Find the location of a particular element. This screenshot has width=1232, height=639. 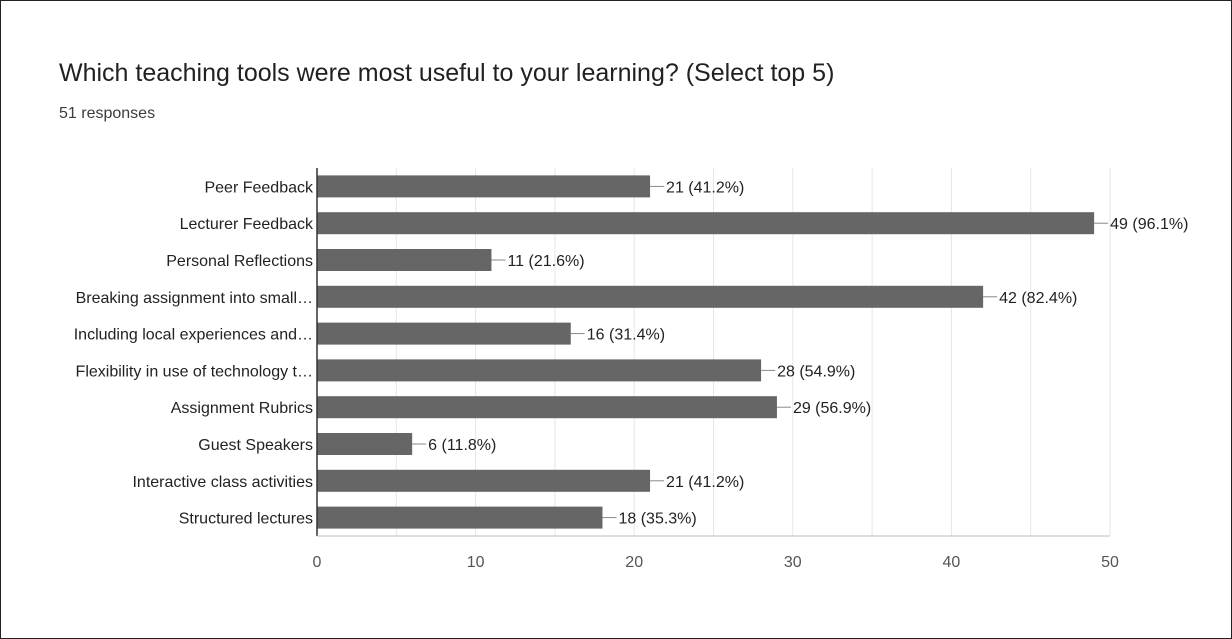

data-label: 49 (96.1%) is located at coordinates (1149, 224).